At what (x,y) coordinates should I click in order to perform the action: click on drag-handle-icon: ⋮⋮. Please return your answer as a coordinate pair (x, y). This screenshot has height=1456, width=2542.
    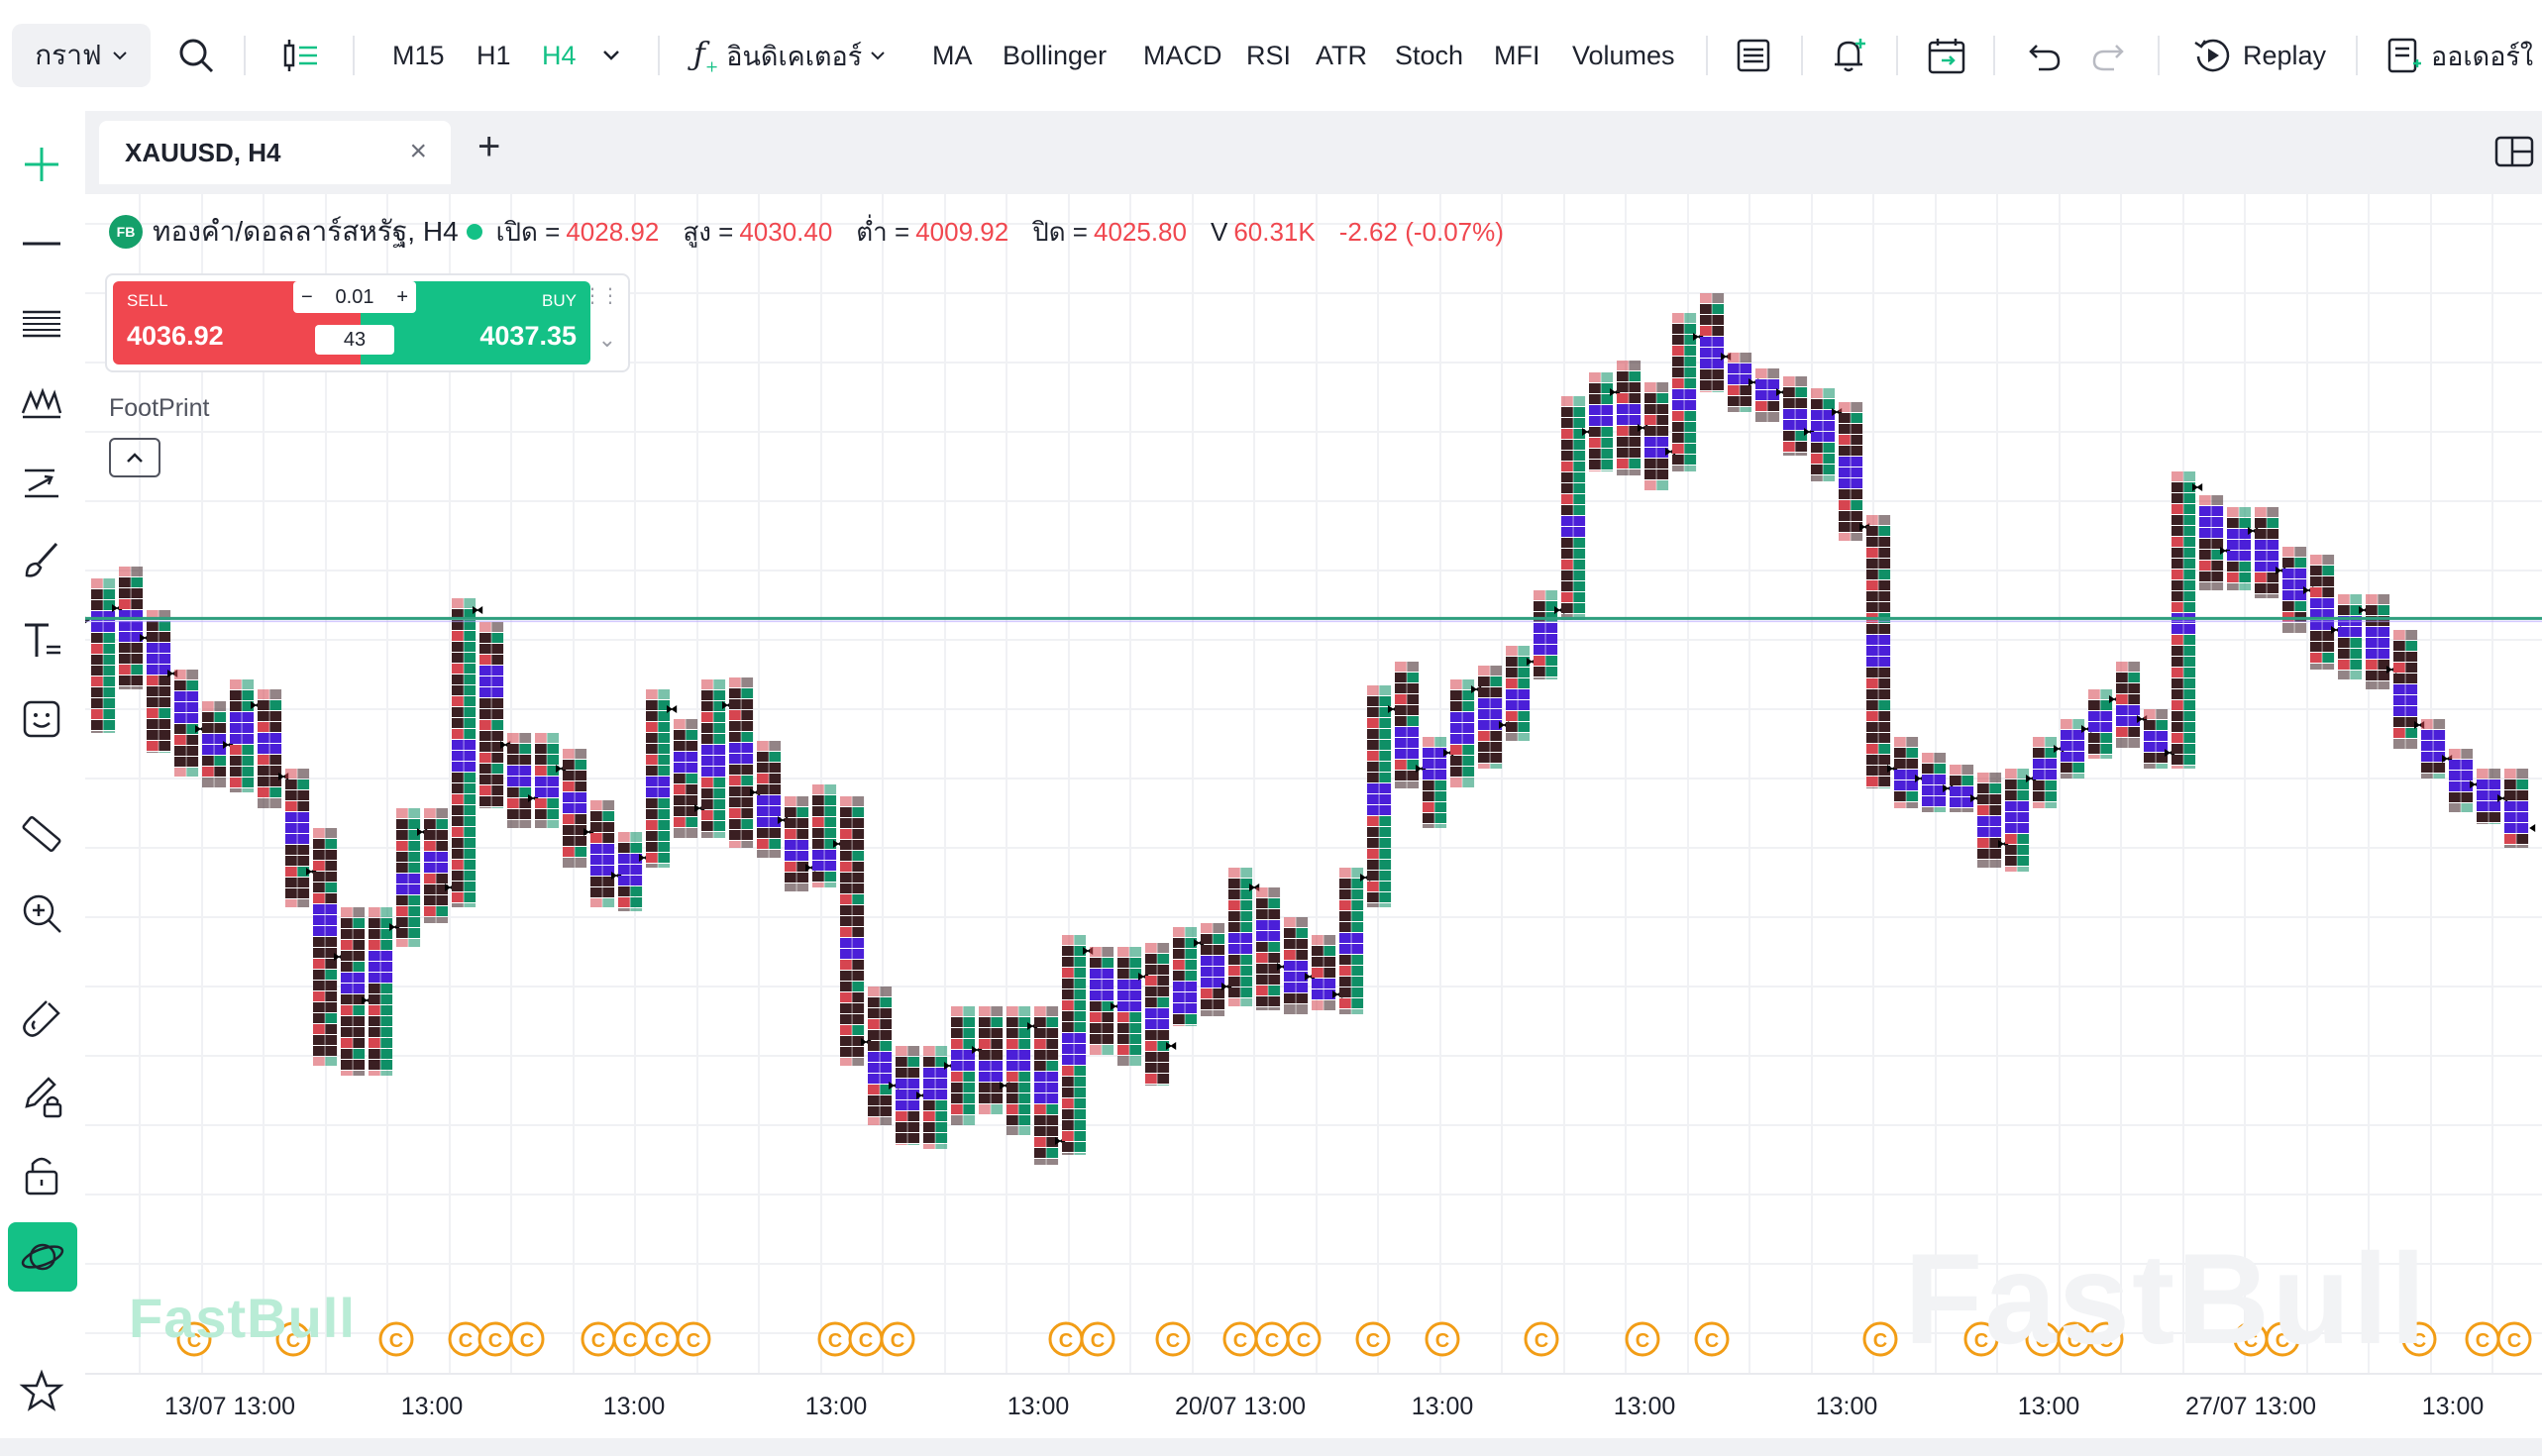
    Looking at the image, I should click on (601, 296).